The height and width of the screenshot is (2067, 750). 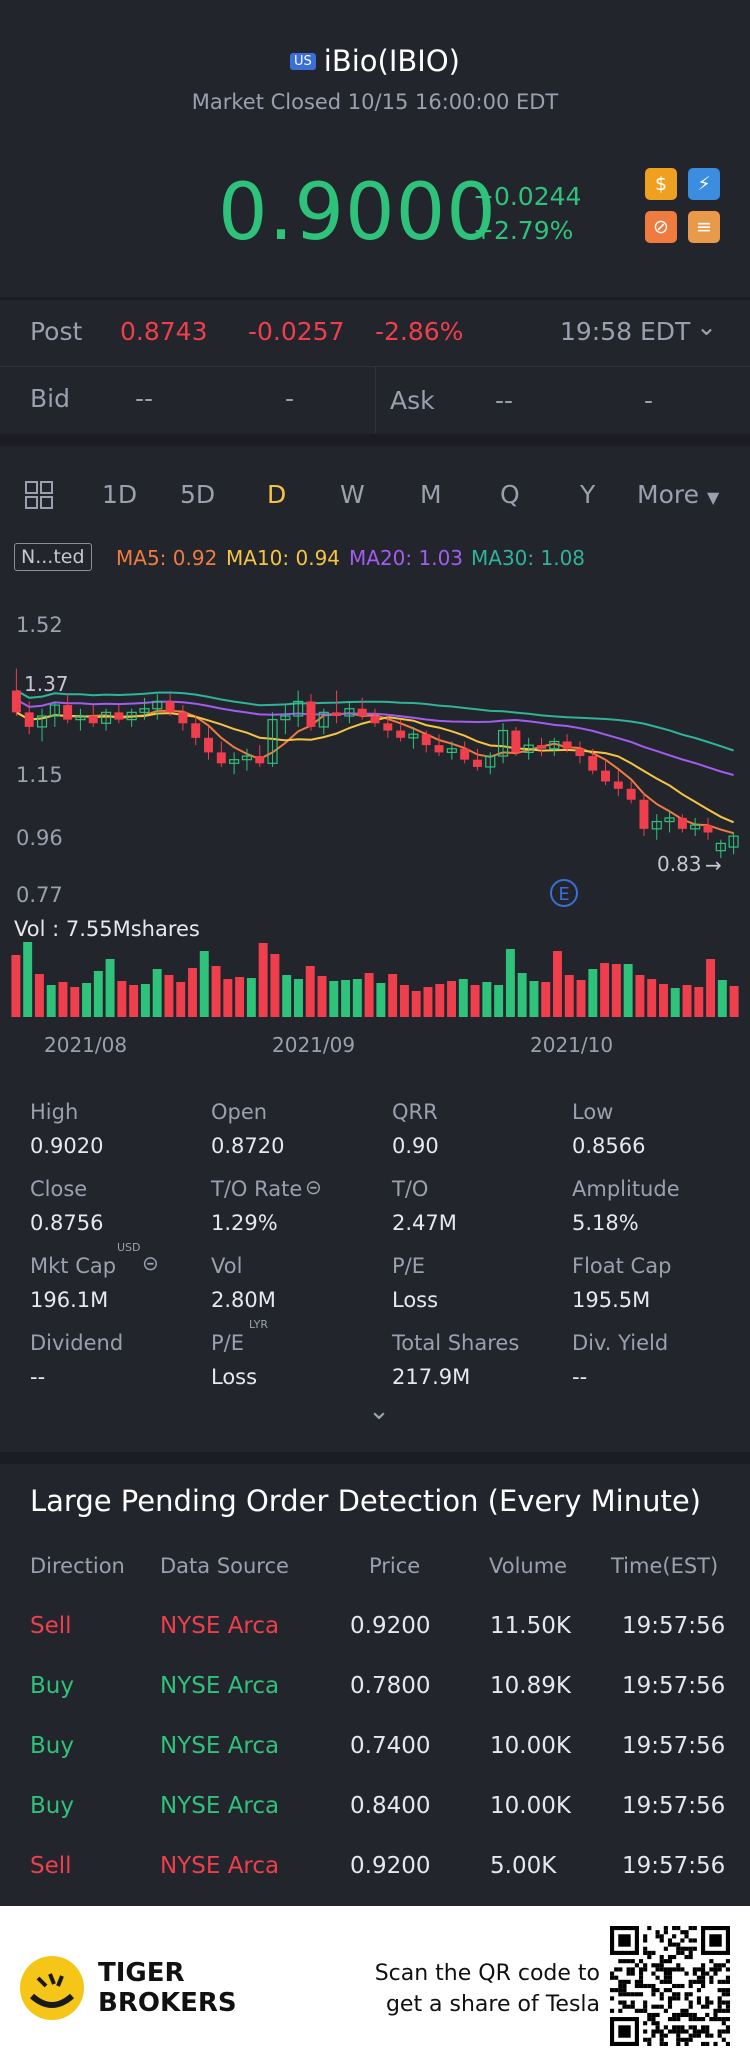 I want to click on tab-more: More ▼, so click(x=678, y=494).